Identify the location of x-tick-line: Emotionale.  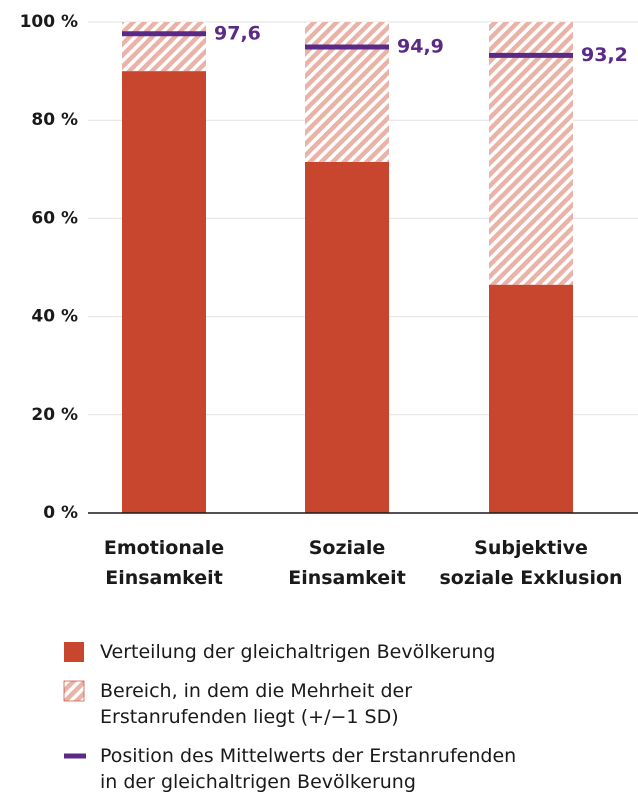
(164, 548).